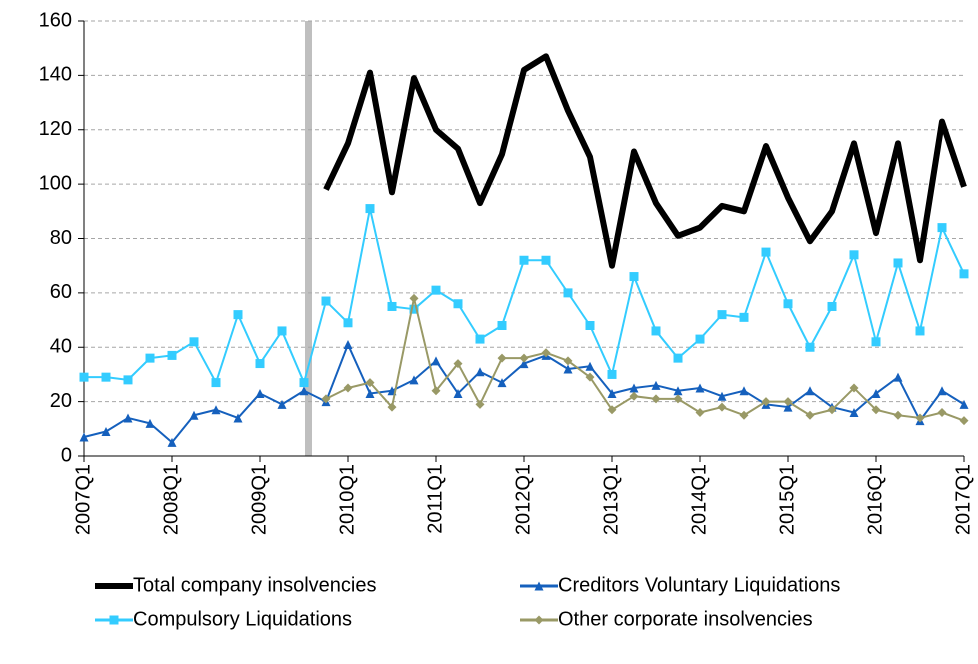 The image size is (978, 664). I want to click on x-tick-label: 2010Q1, so click(347, 499).